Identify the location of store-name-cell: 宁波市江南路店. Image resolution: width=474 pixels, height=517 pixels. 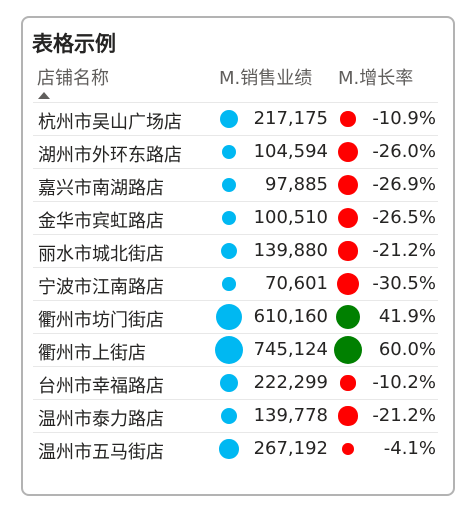
(101, 287).